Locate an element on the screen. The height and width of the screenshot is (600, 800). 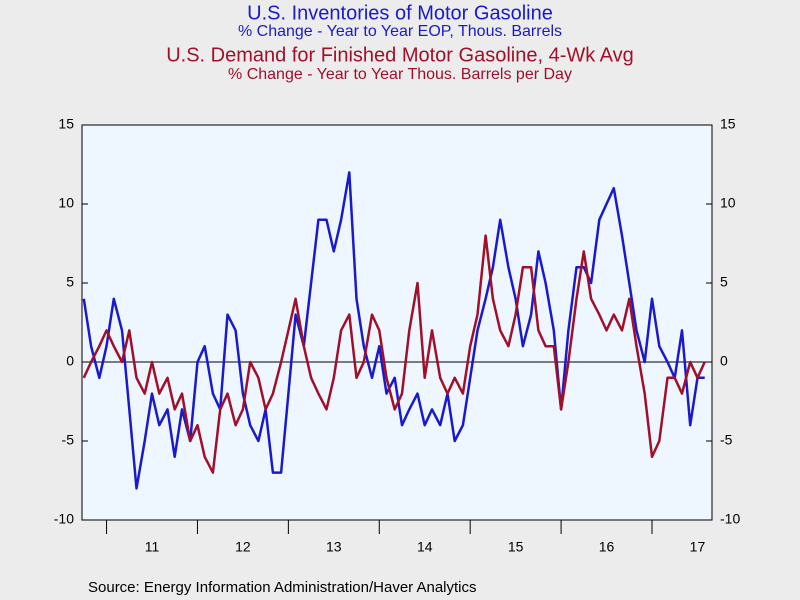
y2-tick-label: -5 is located at coordinates (726, 440).